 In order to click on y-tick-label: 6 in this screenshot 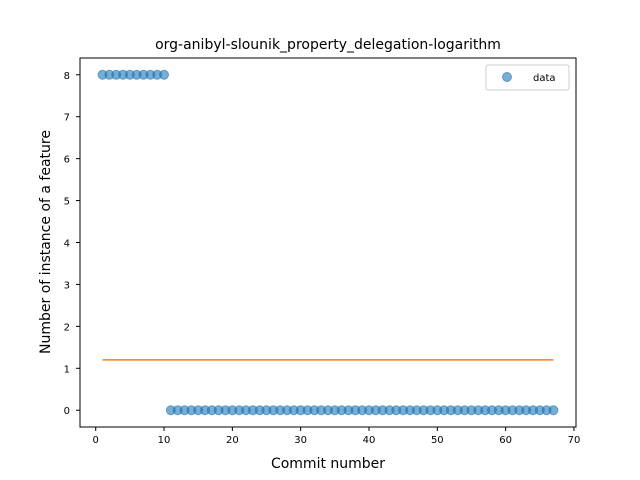, I will do `click(67, 160)`.